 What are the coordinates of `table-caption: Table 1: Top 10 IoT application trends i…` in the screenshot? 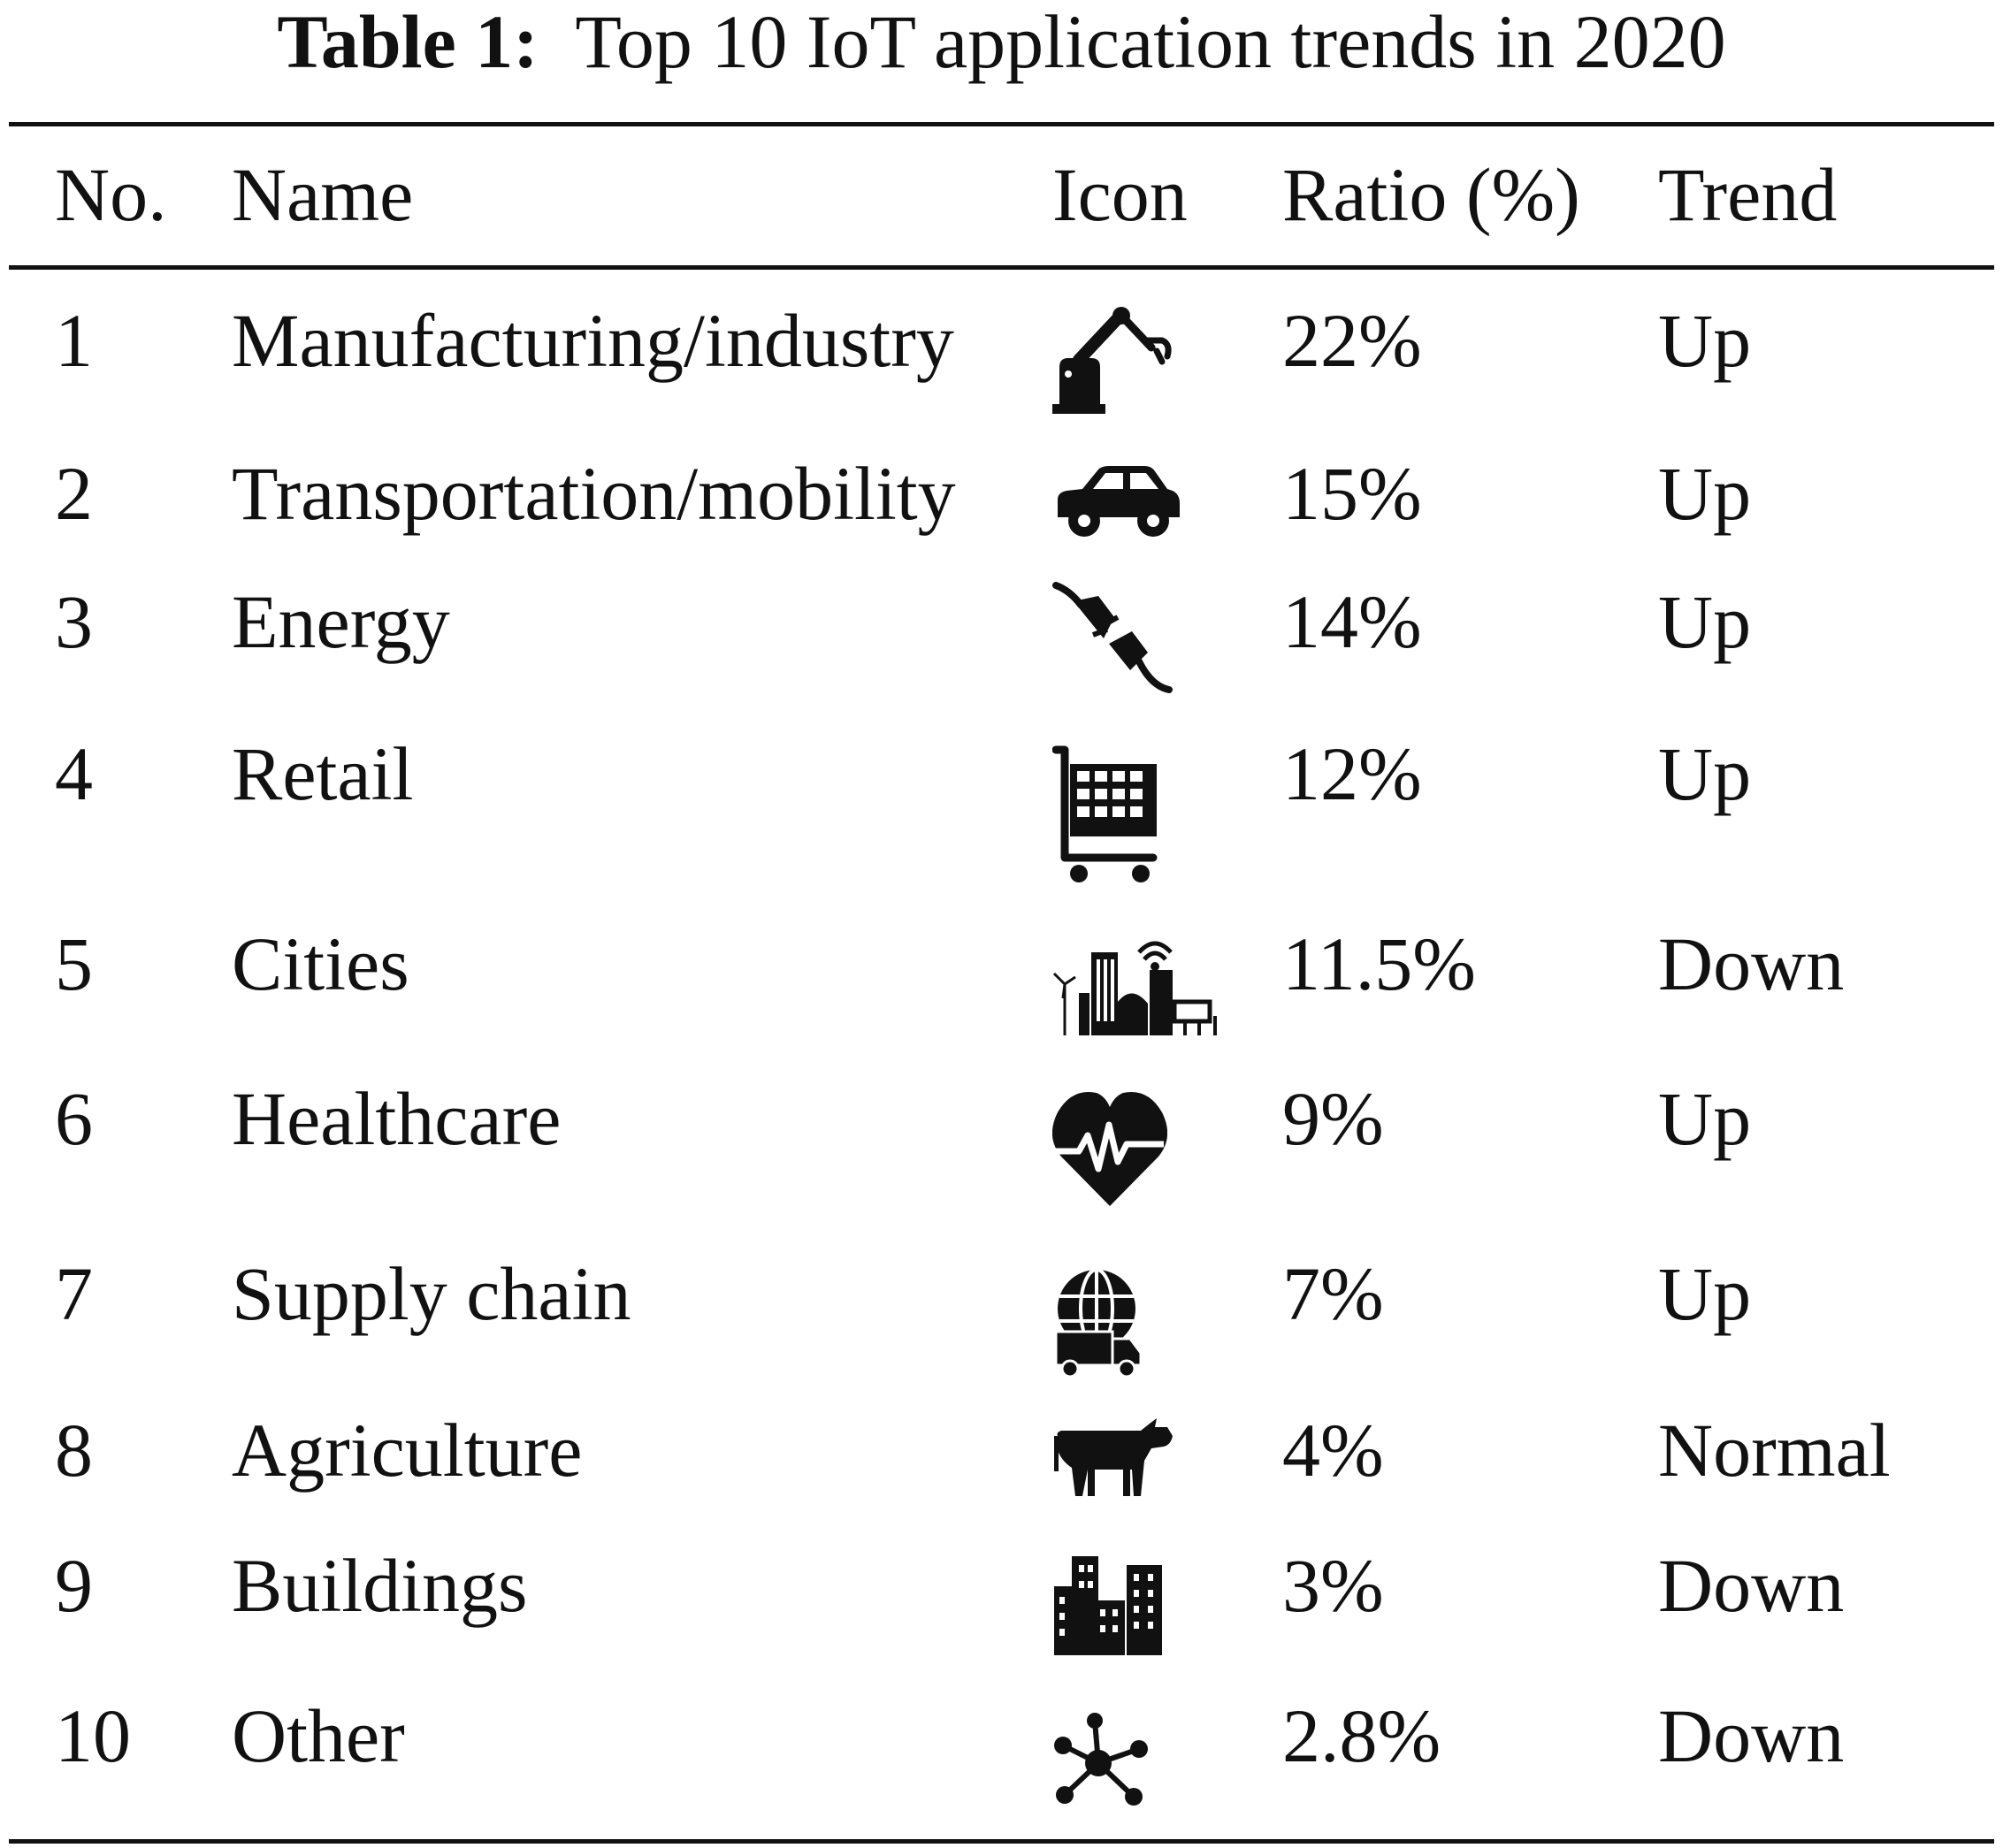 It's located at (1001, 42).